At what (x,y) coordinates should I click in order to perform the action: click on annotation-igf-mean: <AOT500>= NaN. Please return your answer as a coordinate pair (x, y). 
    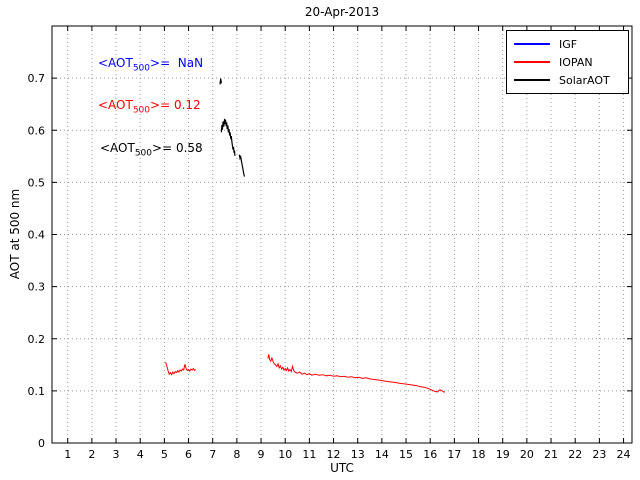
    Looking at the image, I should click on (150, 64).